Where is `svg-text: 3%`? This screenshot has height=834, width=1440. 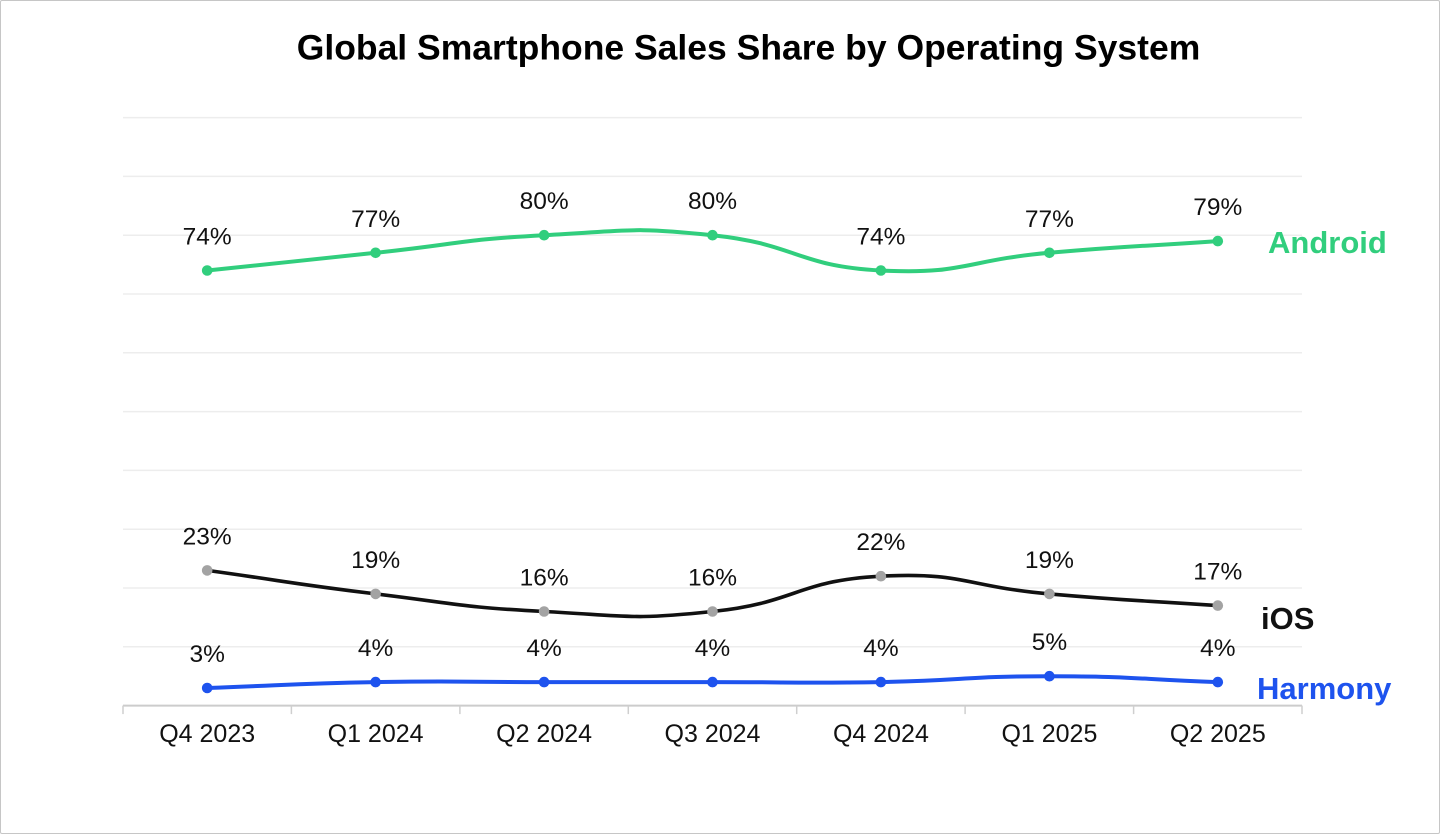
svg-text: 3% is located at coordinates (206, 654).